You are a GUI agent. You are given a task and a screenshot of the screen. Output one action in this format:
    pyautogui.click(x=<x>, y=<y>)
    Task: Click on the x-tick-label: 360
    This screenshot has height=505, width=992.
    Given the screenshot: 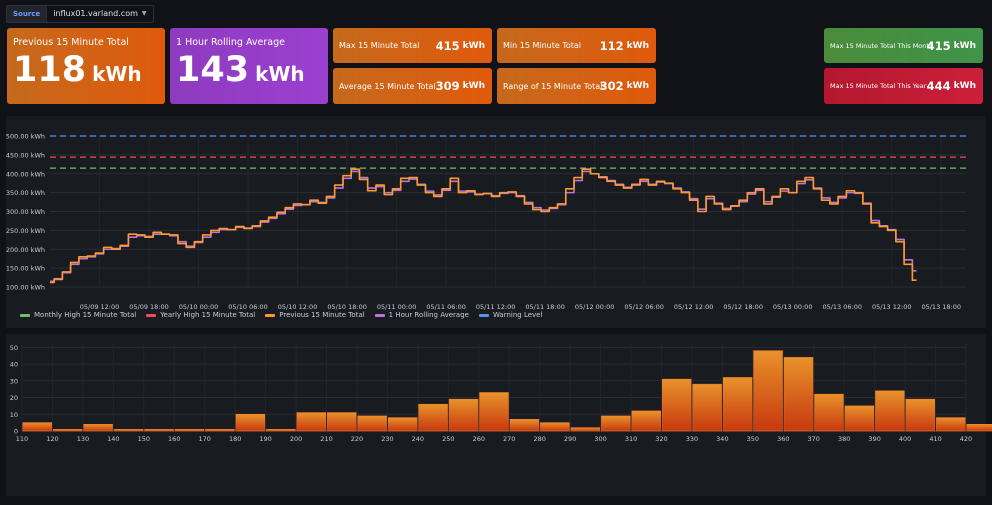 What is the action you would take?
    pyautogui.click(x=783, y=439)
    